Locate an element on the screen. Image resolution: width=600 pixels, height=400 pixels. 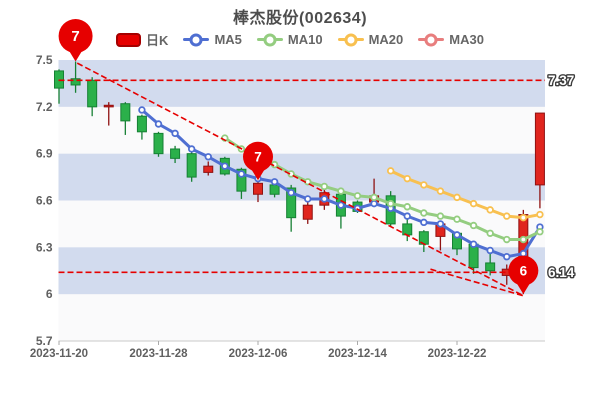
legend-label: MA20 is located at coordinates (386, 39).